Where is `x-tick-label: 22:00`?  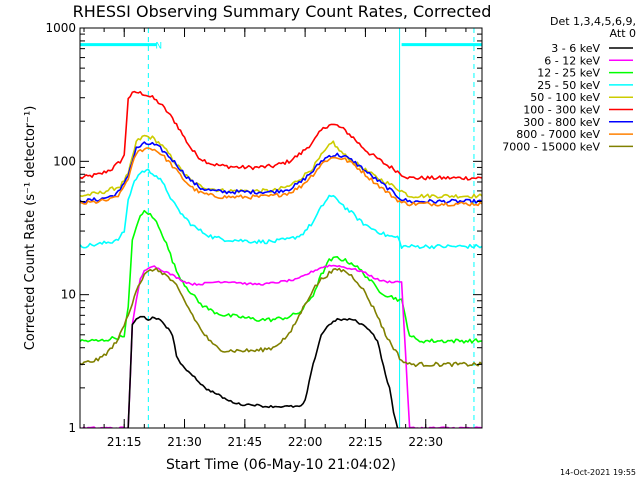
x-tick-label: 22:00 is located at coordinates (305, 442).